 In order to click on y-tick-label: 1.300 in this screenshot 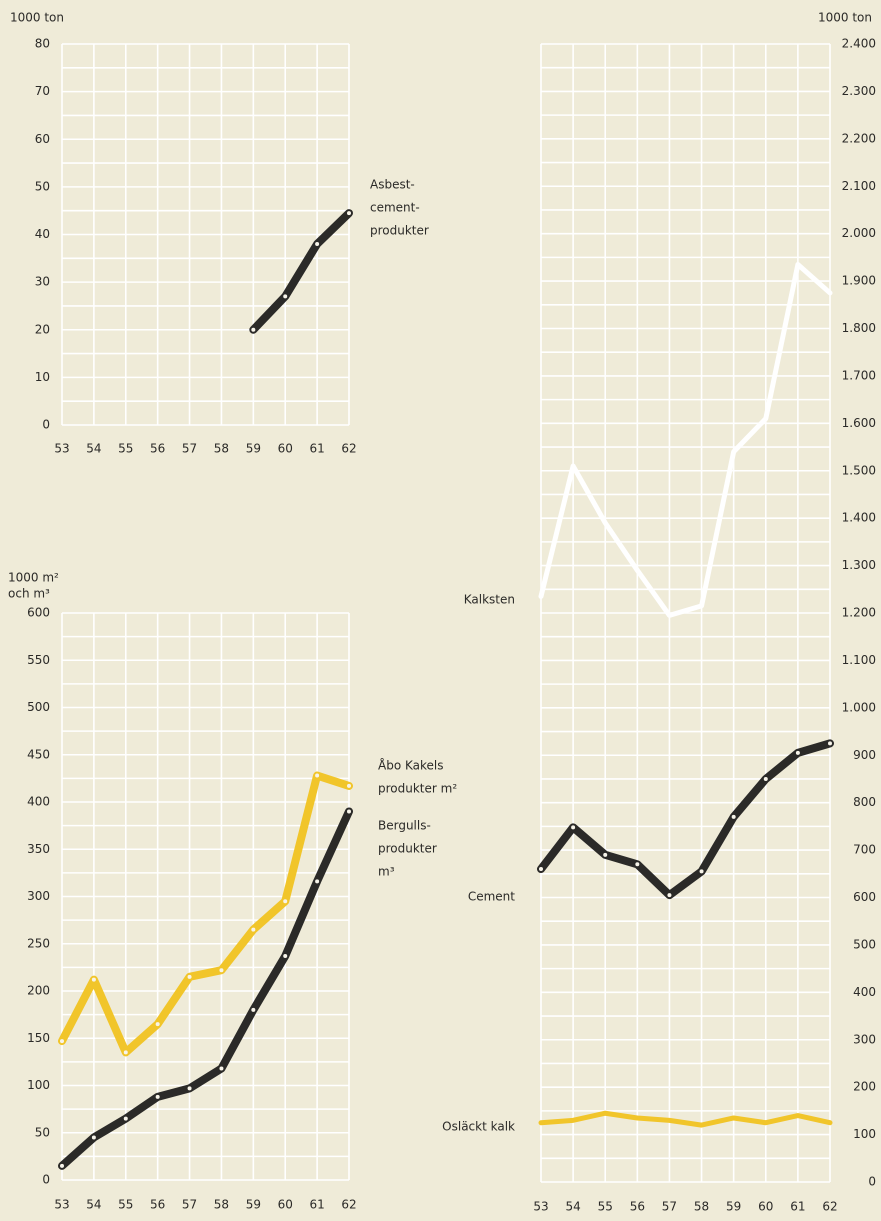, I will do `click(859, 565)`.